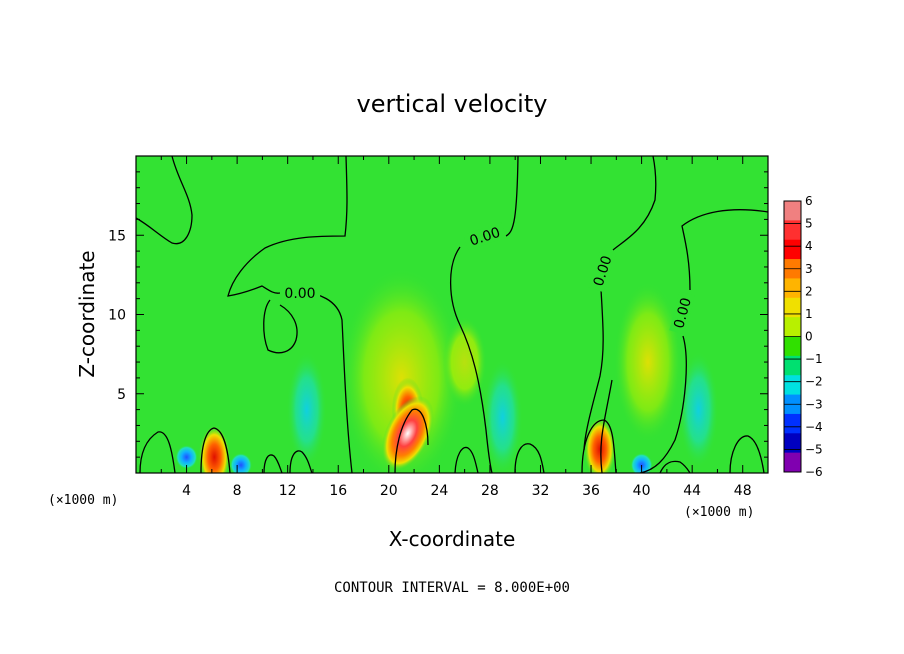  I want to click on colorbar-tick-label: −1, so click(814, 359).